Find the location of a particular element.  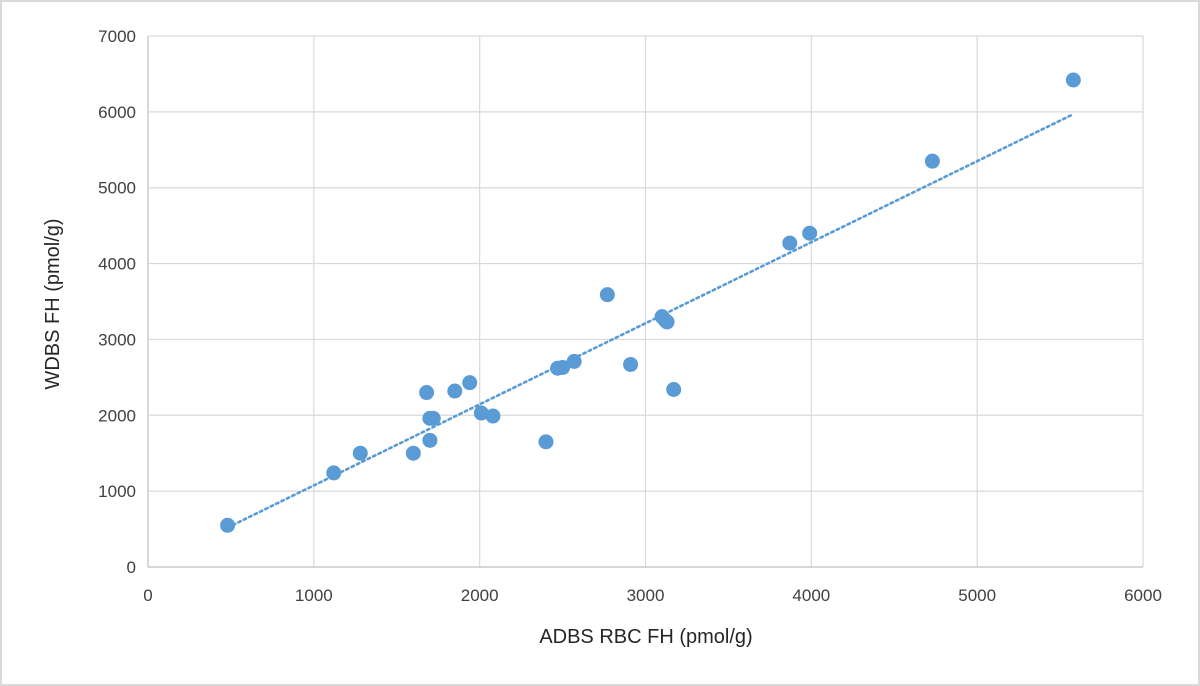

x-tick-label-3000: 3000 is located at coordinates (646, 595).